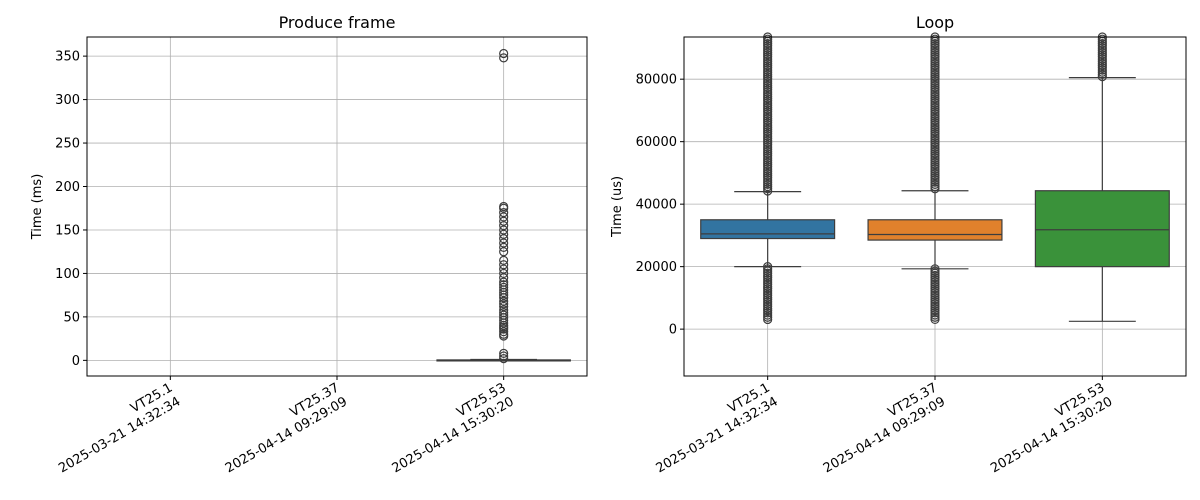  What do you see at coordinates (656, 80) in the screenshot?
I see `y-tick-label: 80000` at bounding box center [656, 80].